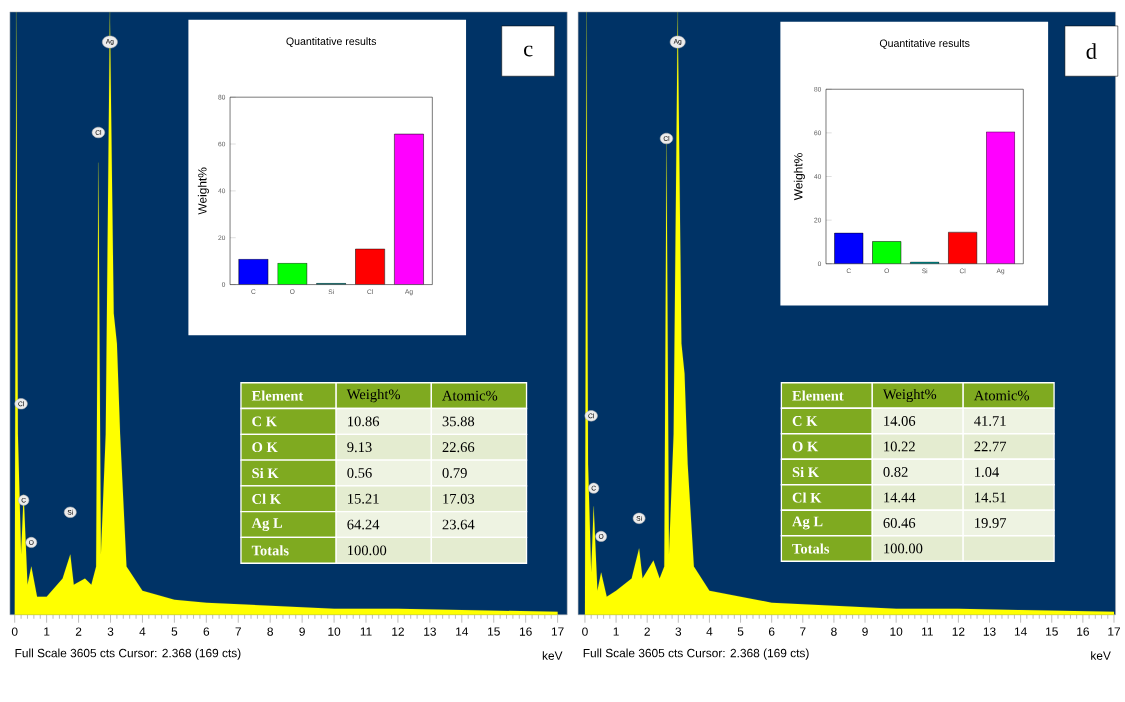  What do you see at coordinates (363, 524) in the screenshot?
I see `annotation: 64.24` at bounding box center [363, 524].